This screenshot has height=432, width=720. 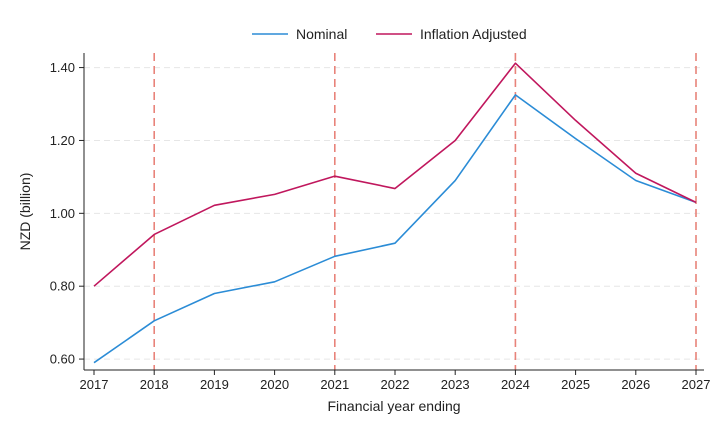 I want to click on x-tick-label: 2019, so click(x=214, y=384).